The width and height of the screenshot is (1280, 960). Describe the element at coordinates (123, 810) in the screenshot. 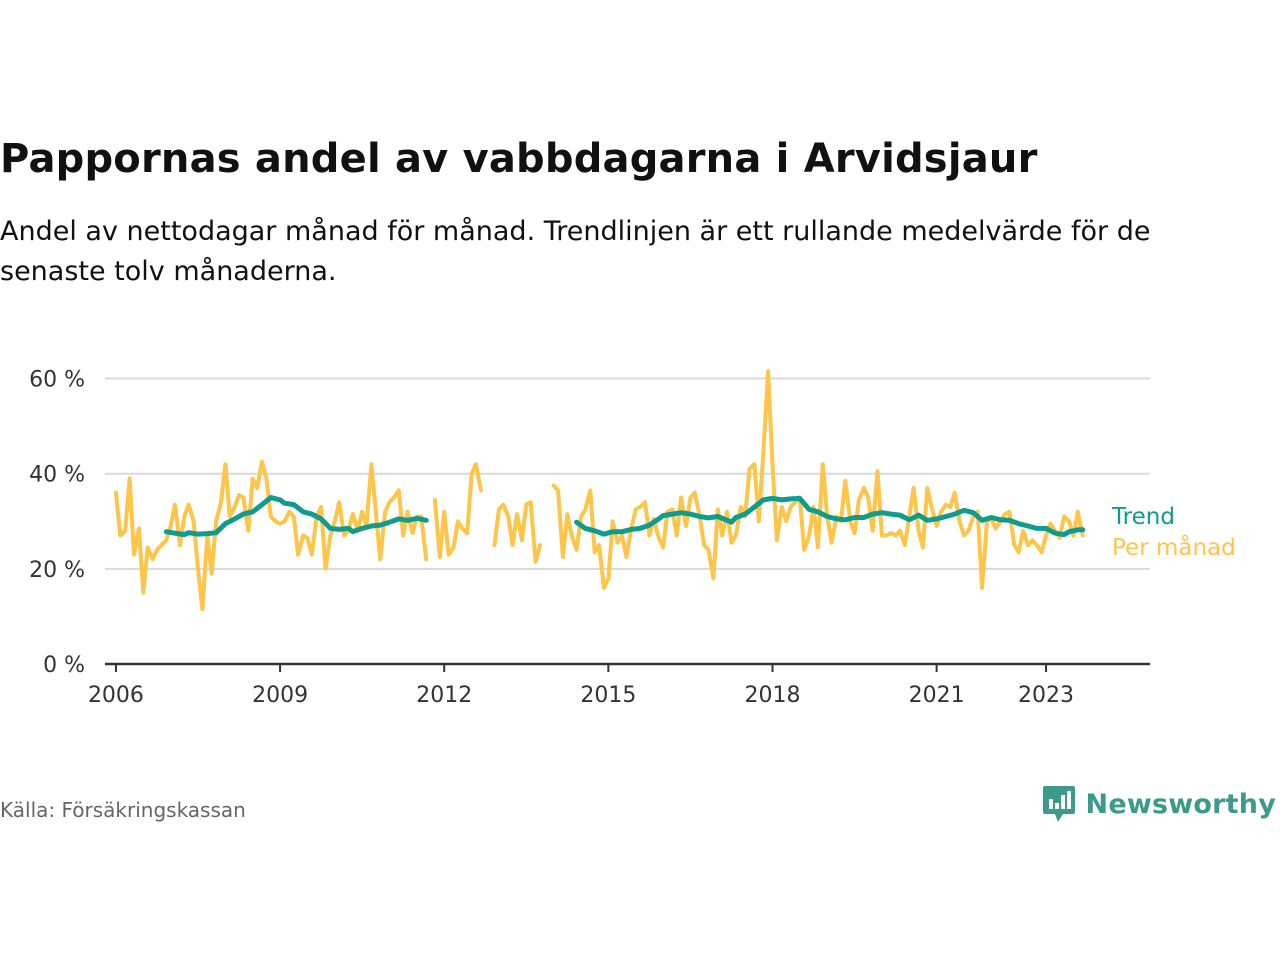

I see `source-note: Källa: Försäkringskassan` at that location.